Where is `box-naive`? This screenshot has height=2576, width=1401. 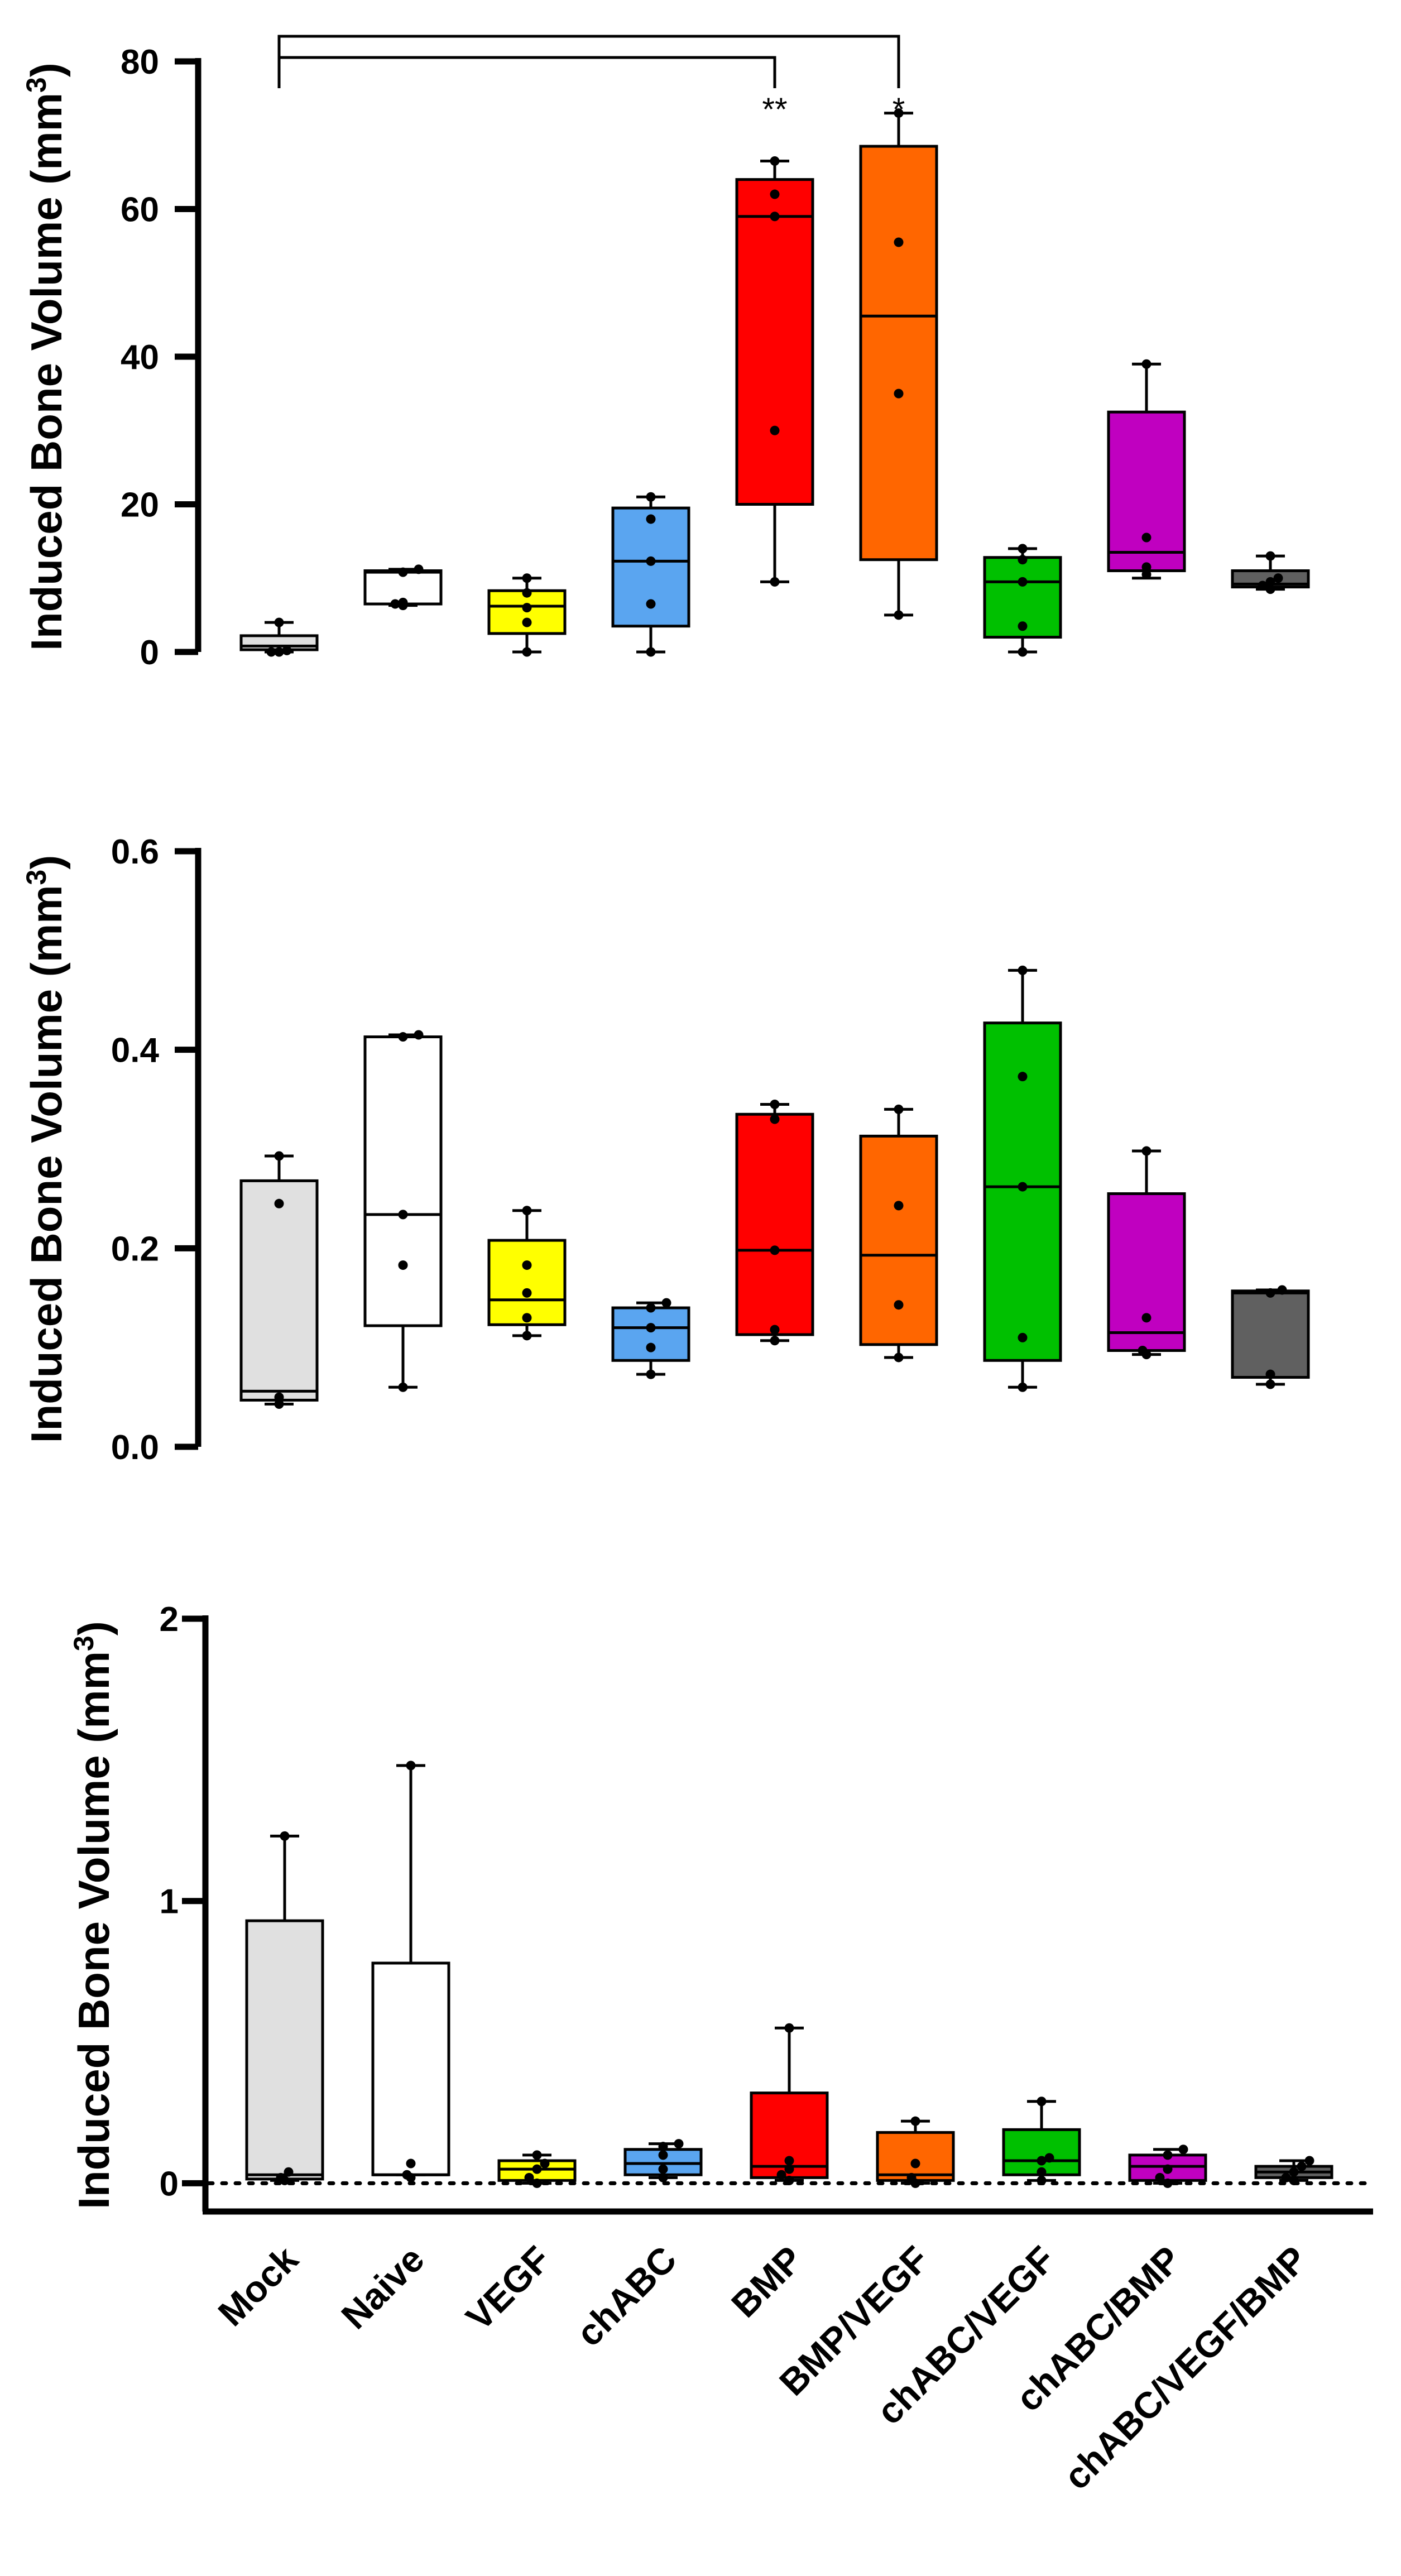 box-naive is located at coordinates (403, 1211).